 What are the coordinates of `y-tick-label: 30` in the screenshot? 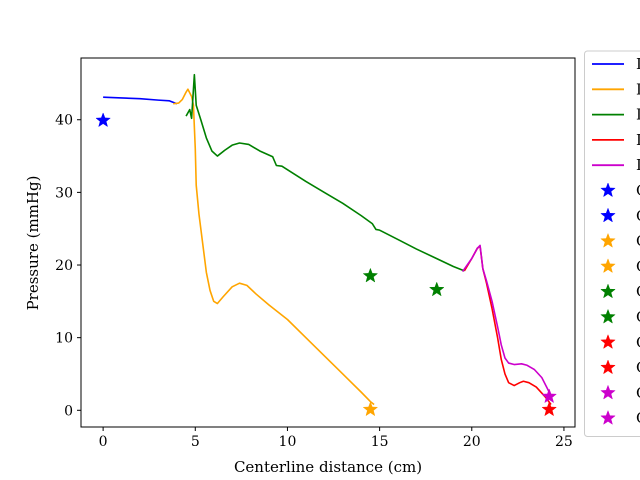 It's located at (64, 193).